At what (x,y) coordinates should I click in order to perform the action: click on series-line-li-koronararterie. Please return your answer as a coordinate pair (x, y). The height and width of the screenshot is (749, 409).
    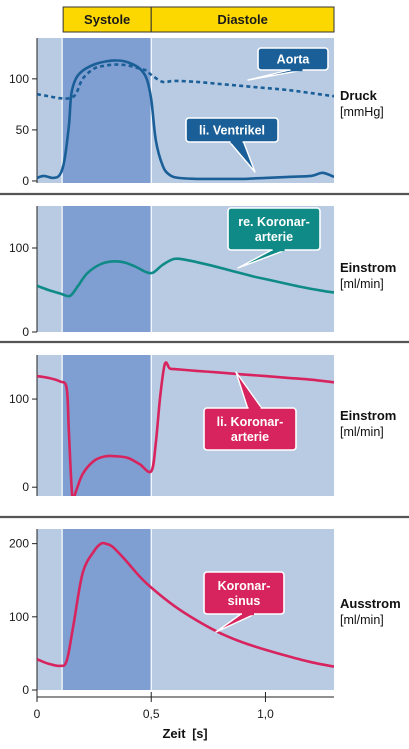
    Looking at the image, I should click on (185, 428).